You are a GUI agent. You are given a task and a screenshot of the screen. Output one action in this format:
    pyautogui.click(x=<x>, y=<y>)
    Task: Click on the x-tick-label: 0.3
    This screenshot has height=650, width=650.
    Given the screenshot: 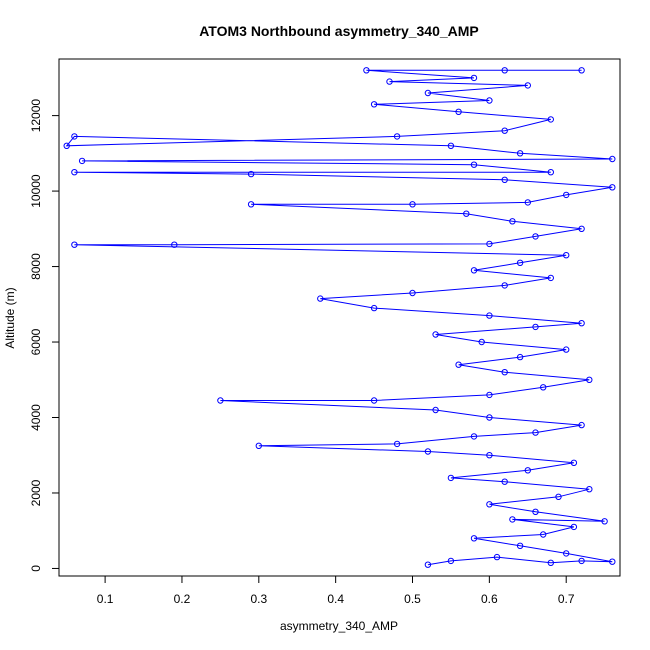 What is the action you would take?
    pyautogui.click(x=258, y=599)
    